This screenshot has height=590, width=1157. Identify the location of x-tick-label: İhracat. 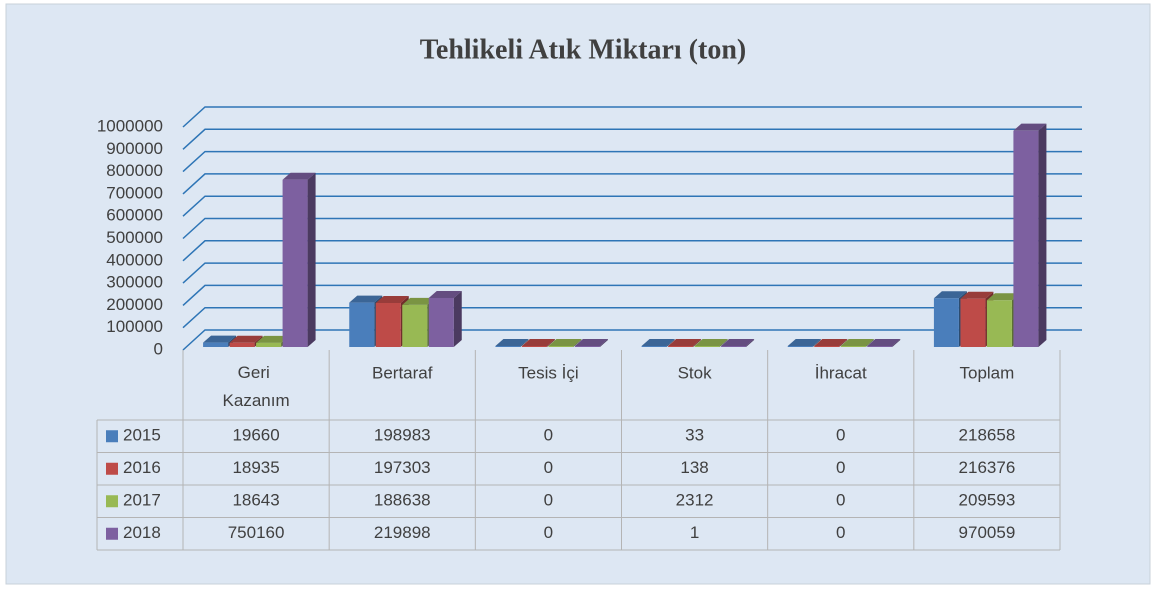
(841, 372).